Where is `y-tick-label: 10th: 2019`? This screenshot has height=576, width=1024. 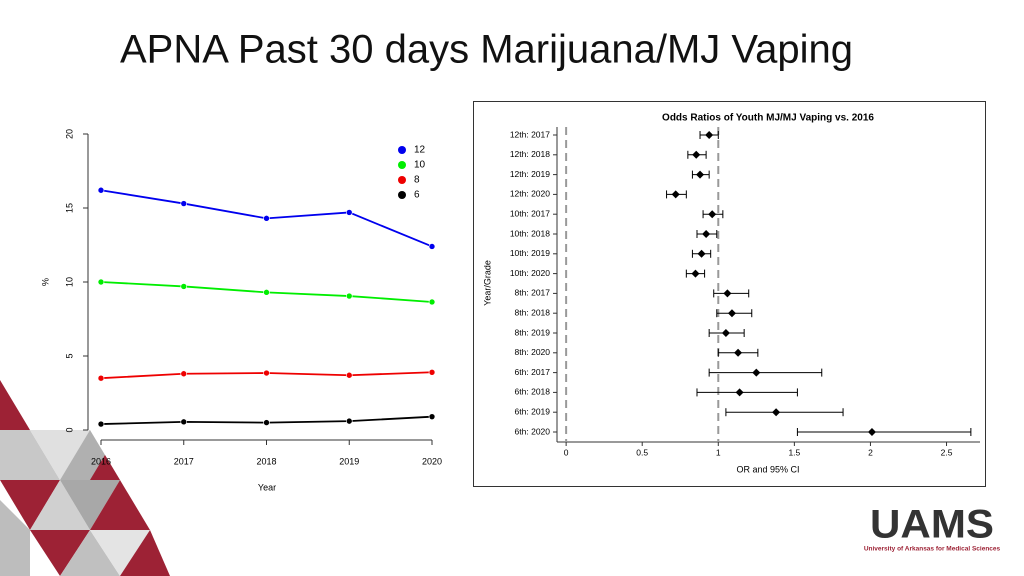
y-tick-label: 10th: 2019 is located at coordinates (530, 253).